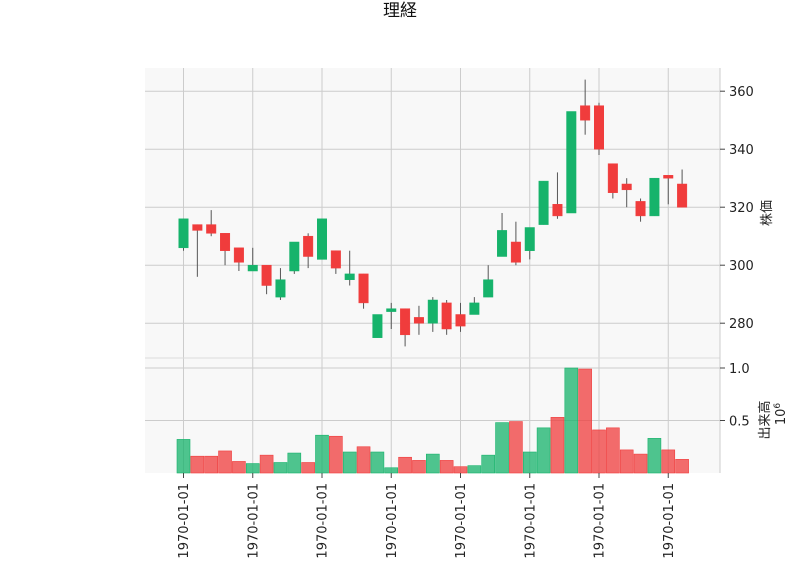 The width and height of the screenshot is (800, 575). I want to click on volume-multiplier-label: 106, so click(781, 414).